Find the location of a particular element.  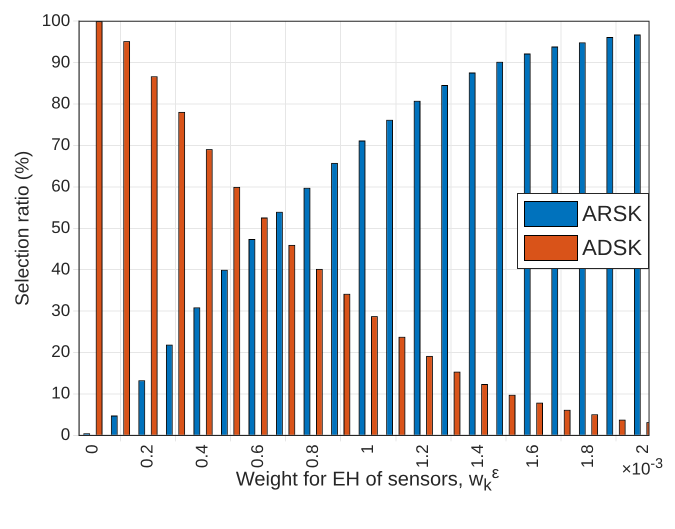

y-tick-label: 80 is located at coordinates (60, 103).